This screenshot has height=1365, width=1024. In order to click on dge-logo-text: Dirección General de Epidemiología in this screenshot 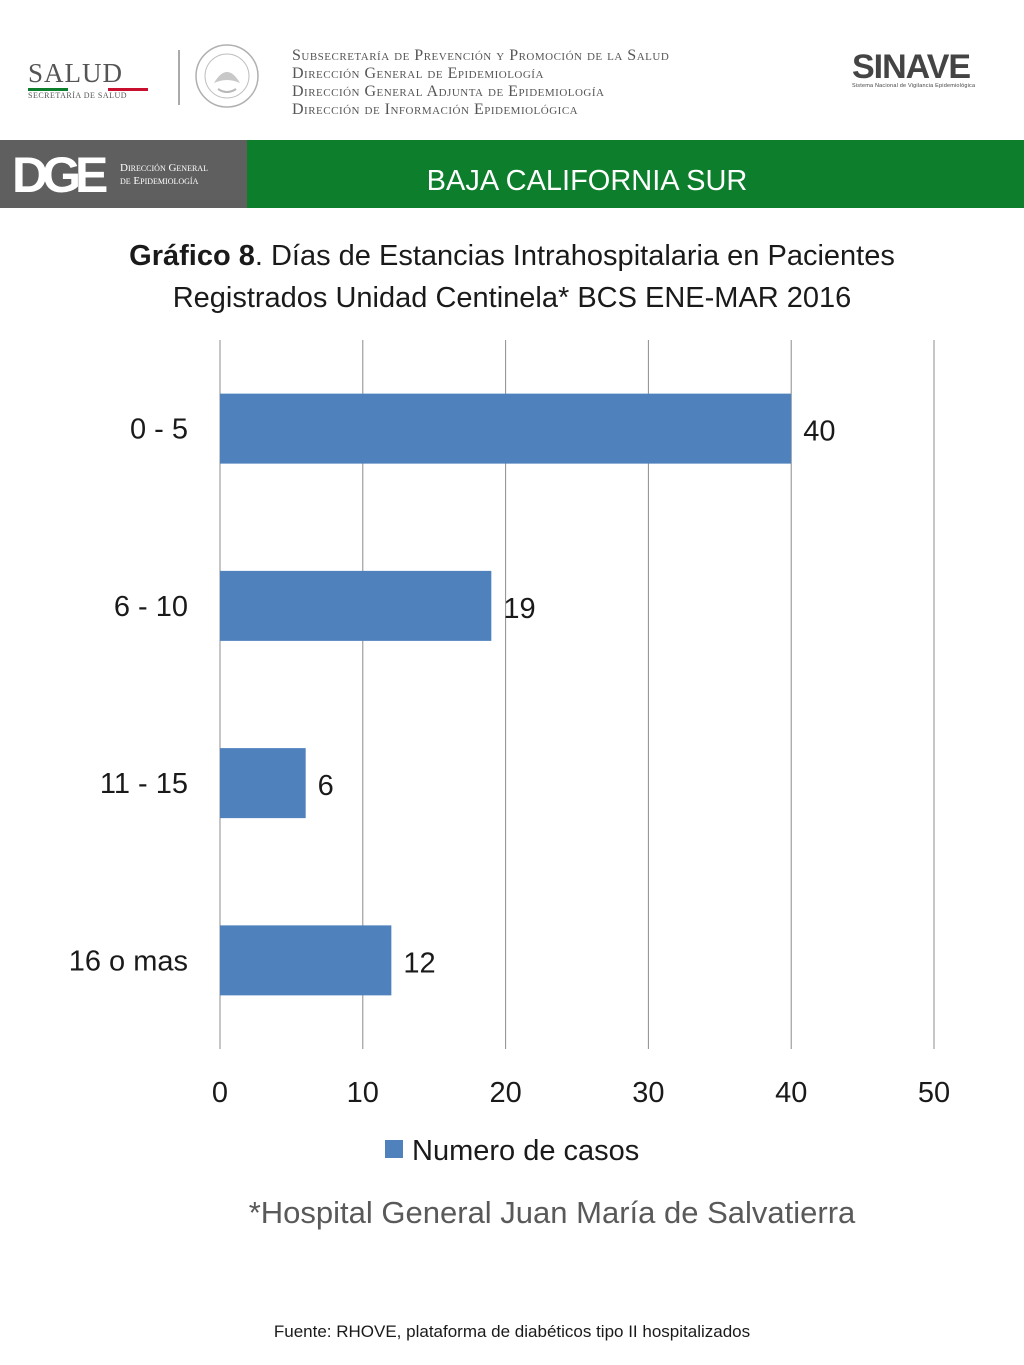, I will do `click(164, 175)`.